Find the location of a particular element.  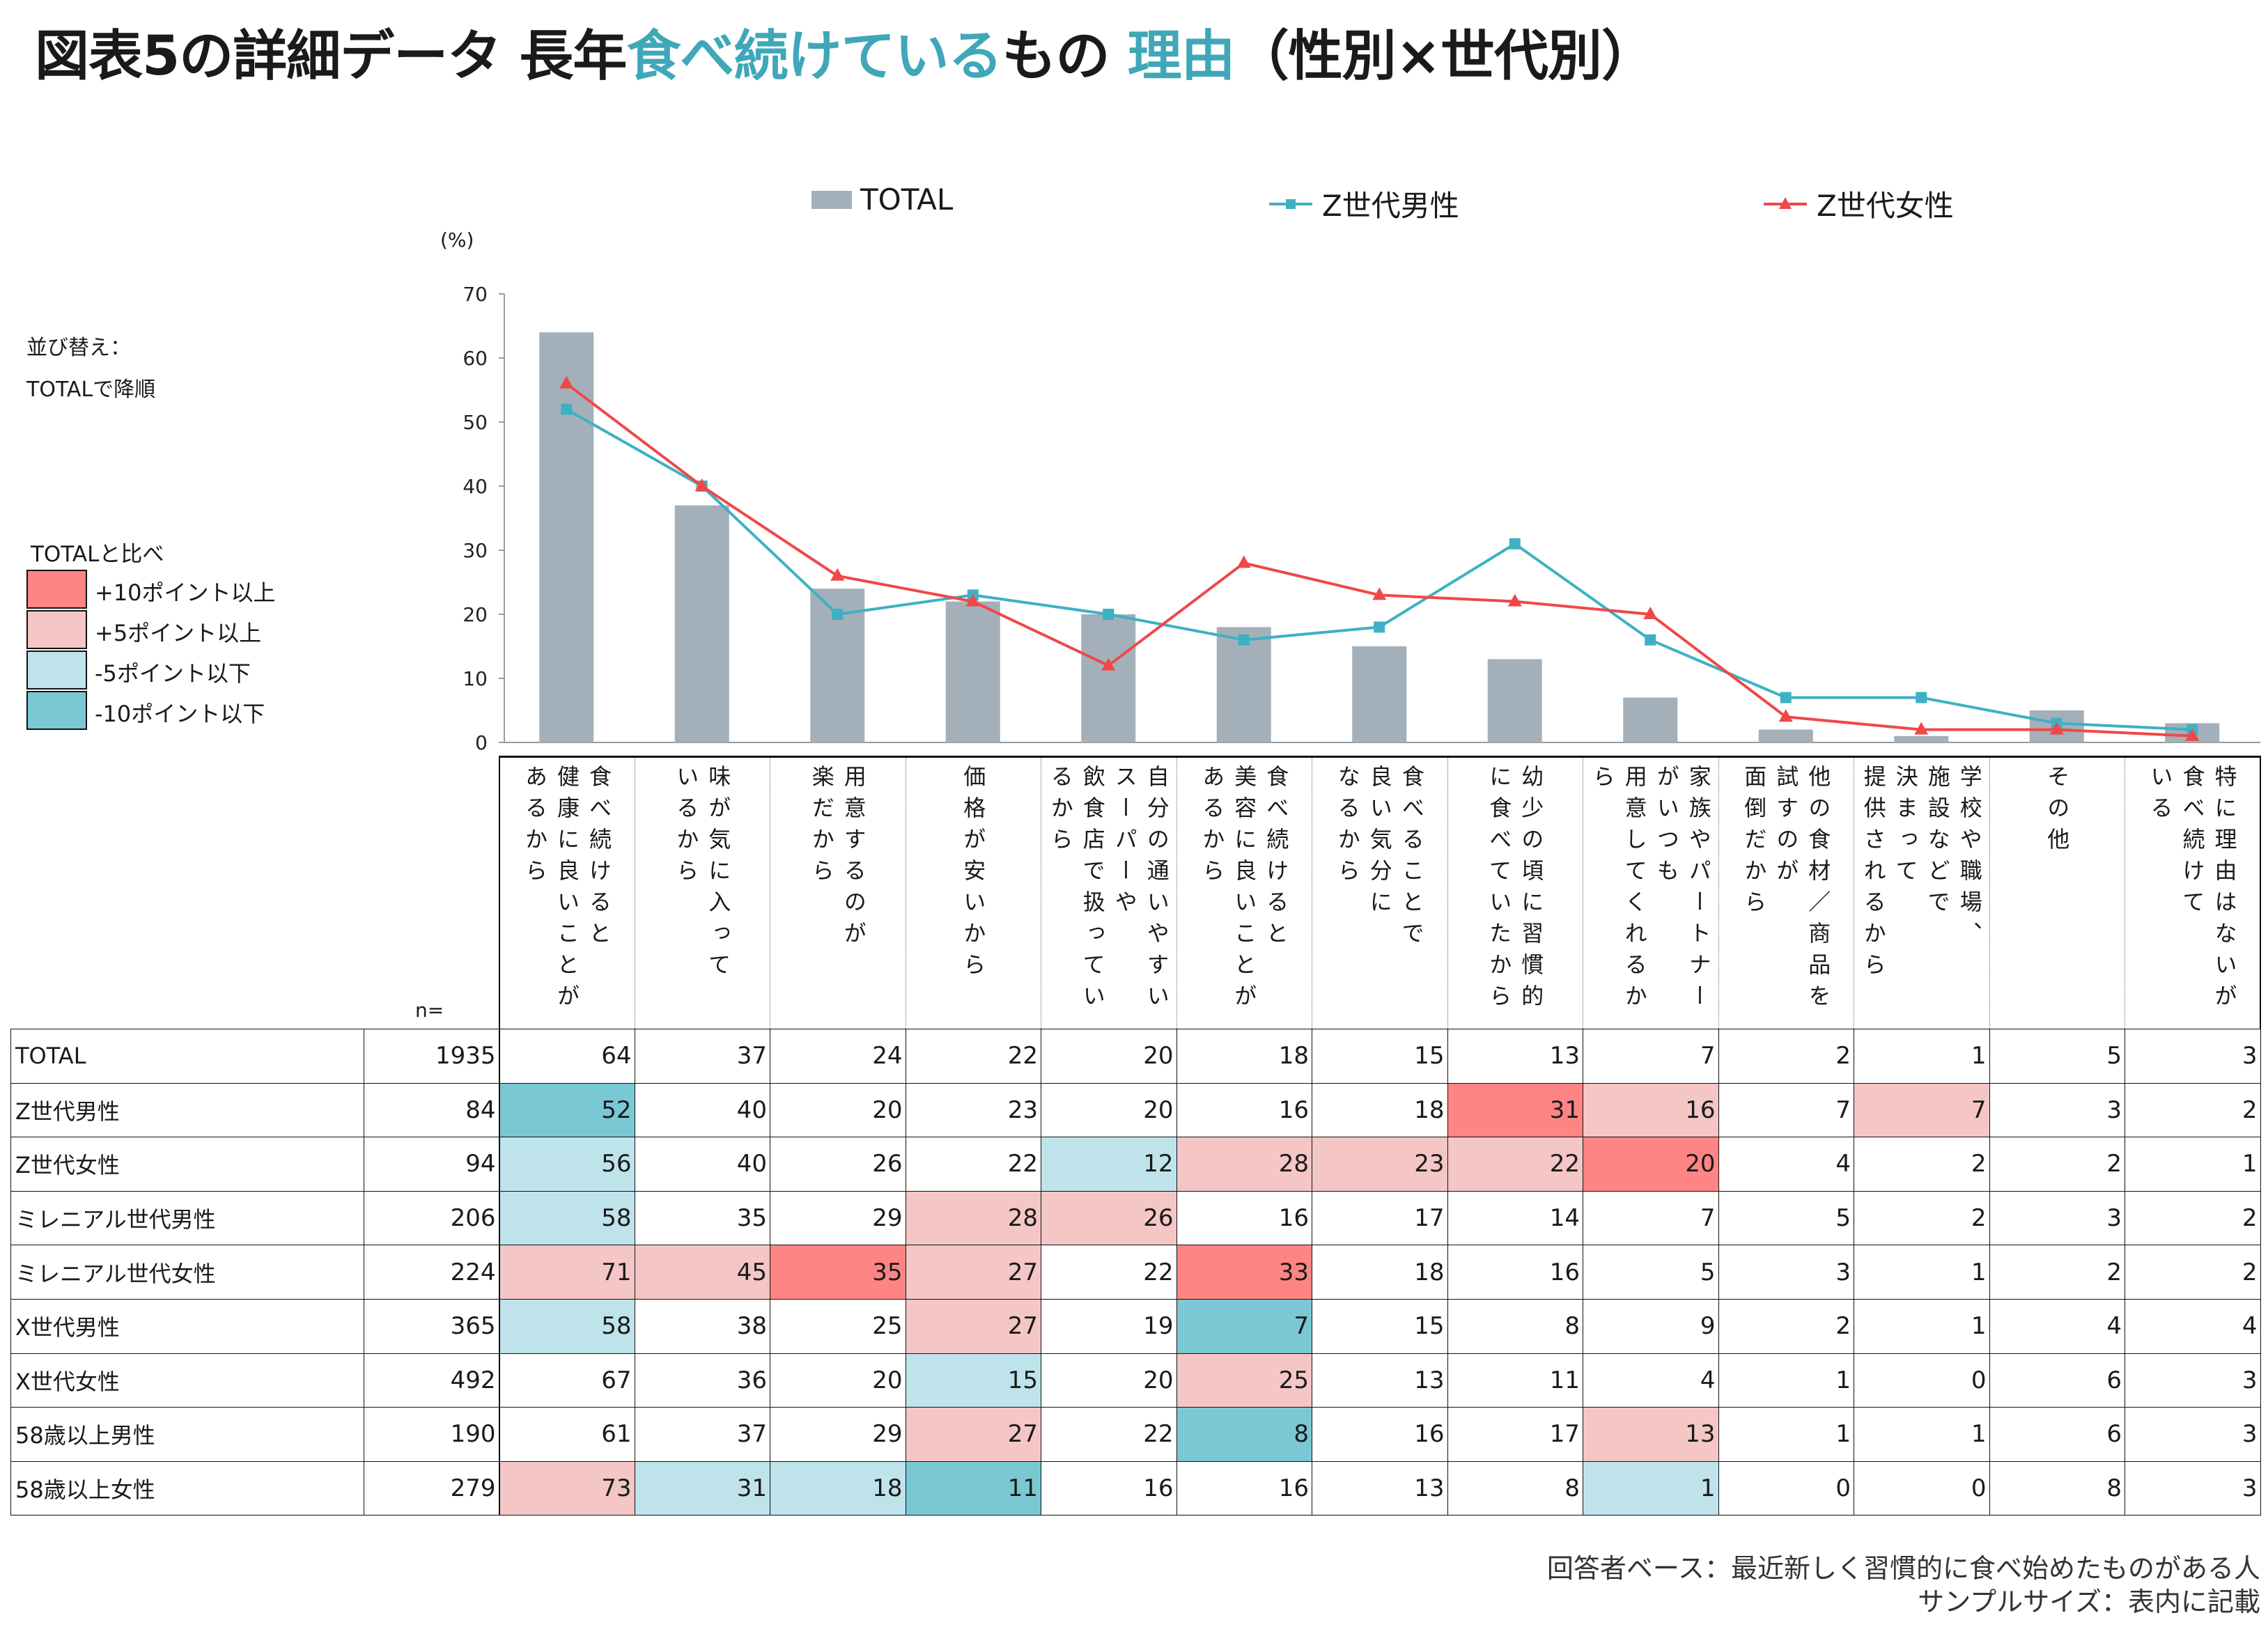

table-cell: 29 is located at coordinates (838, 1434).